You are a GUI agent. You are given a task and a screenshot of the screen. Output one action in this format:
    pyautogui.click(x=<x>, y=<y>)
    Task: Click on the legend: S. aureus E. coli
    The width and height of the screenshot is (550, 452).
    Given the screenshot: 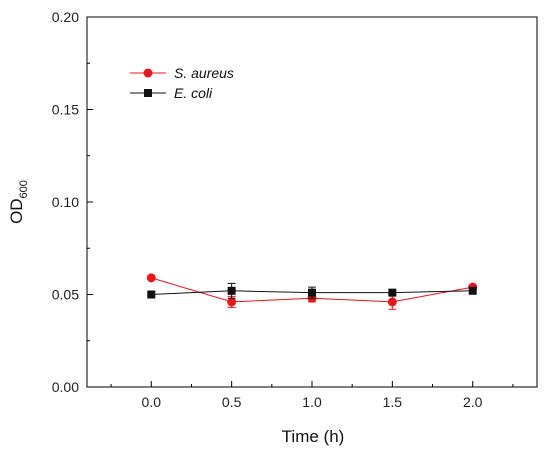 What is the action you would take?
    pyautogui.click(x=182, y=83)
    